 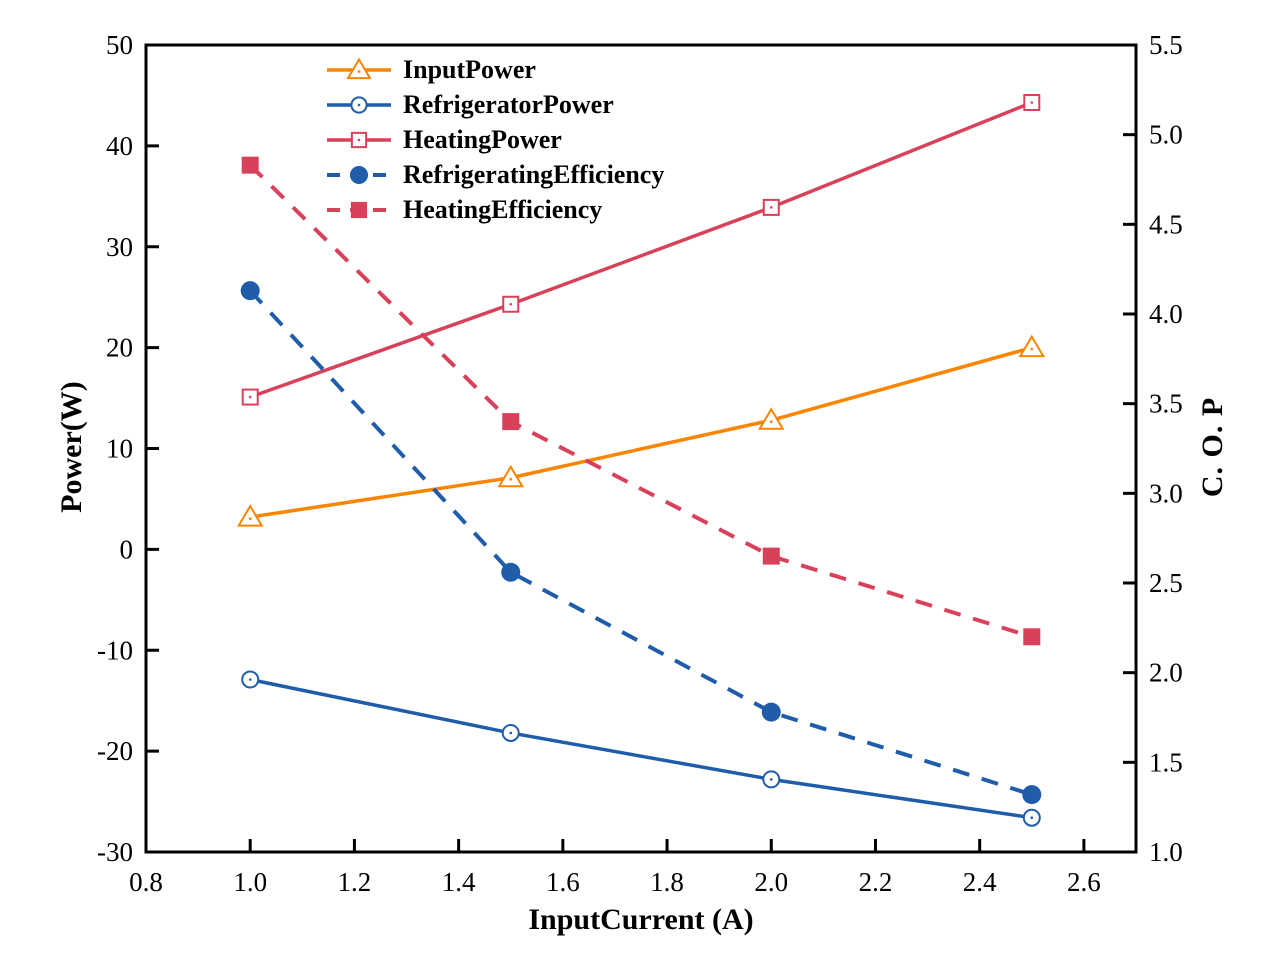 I want to click on x-tick-label: 1.0, so click(x=250, y=882).